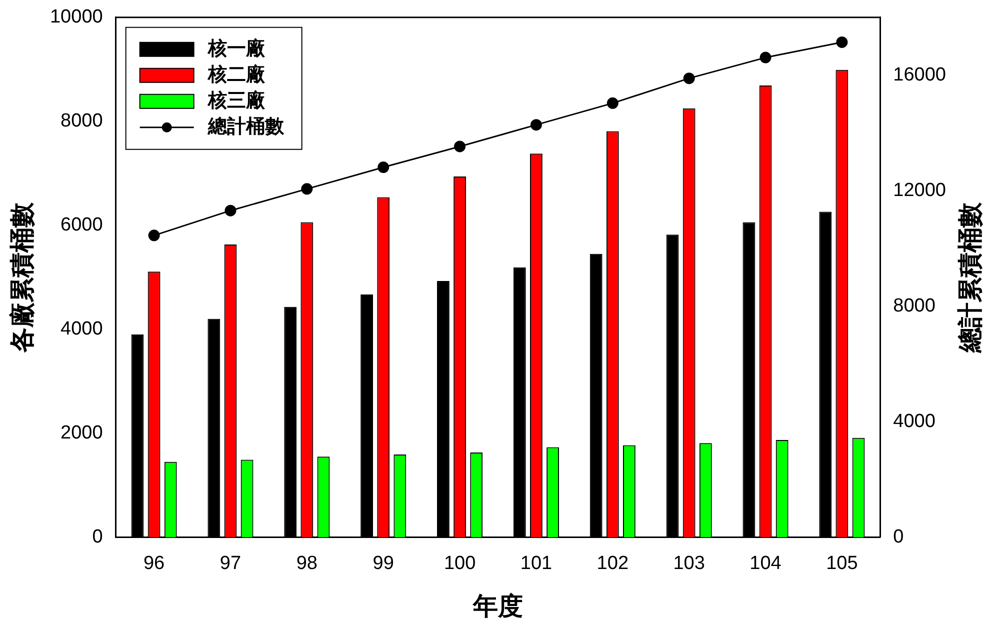 This screenshot has height=629, width=996. What do you see at coordinates (236, 74) in the screenshot?
I see `legend-label: 核二廠` at bounding box center [236, 74].